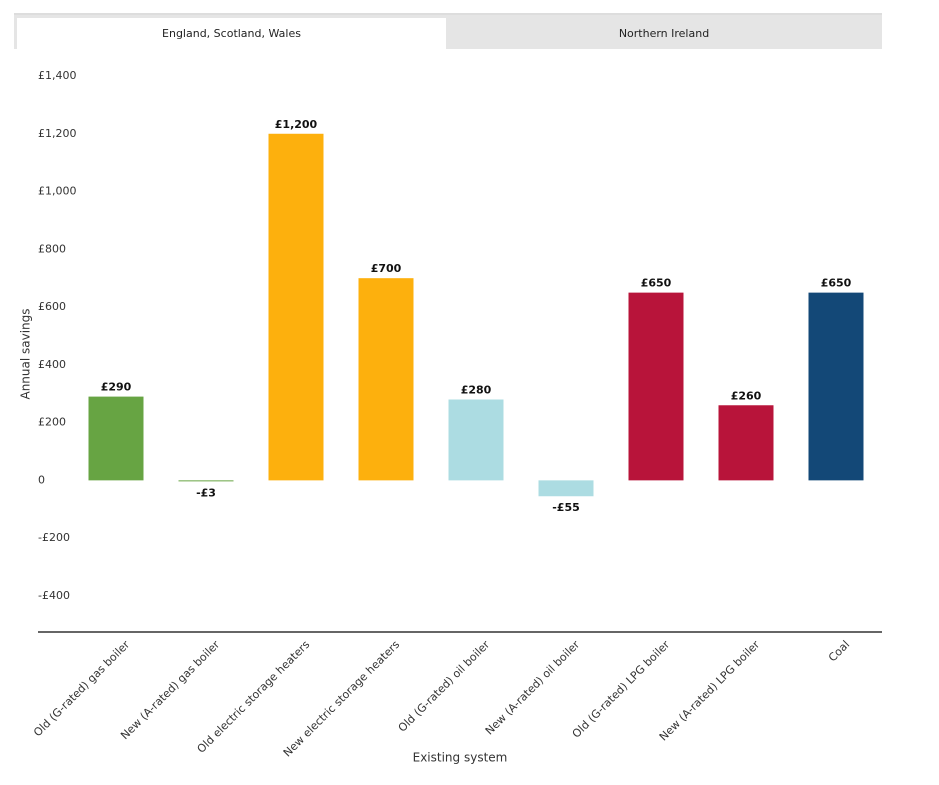 This screenshot has width=939, height=785. What do you see at coordinates (116, 387) in the screenshot?
I see `value-label: £290` at bounding box center [116, 387].